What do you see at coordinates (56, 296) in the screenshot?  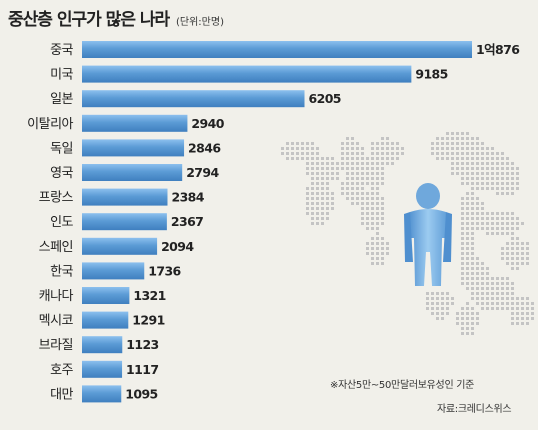 I see `category-label: 캐나다` at bounding box center [56, 296].